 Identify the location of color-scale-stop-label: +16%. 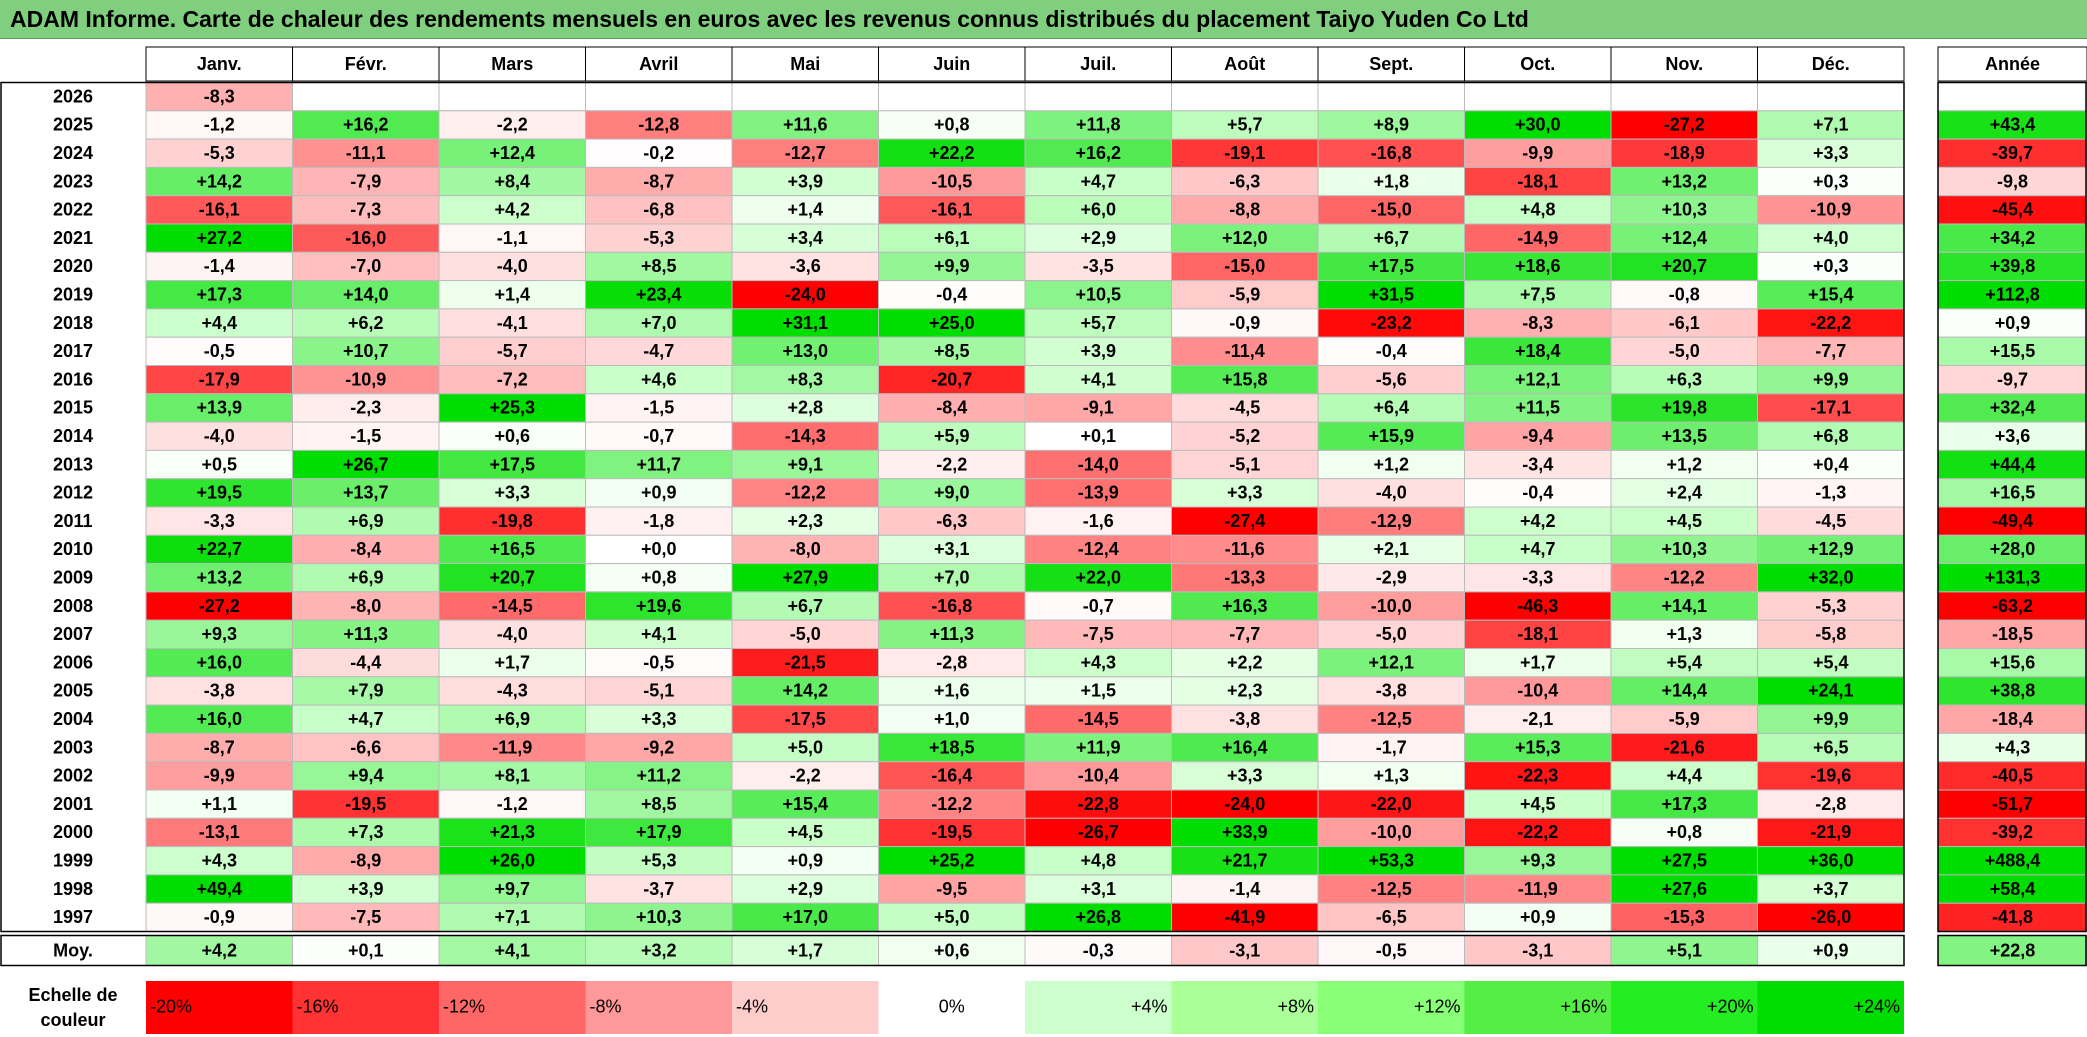
(1583, 1006).